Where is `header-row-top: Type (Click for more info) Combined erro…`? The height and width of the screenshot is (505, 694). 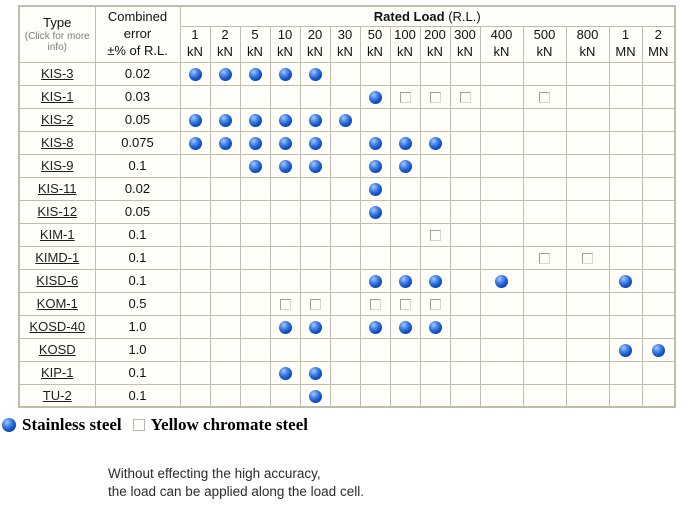 header-row-top: Type (Click for more info) Combined erro… is located at coordinates (347, 34).